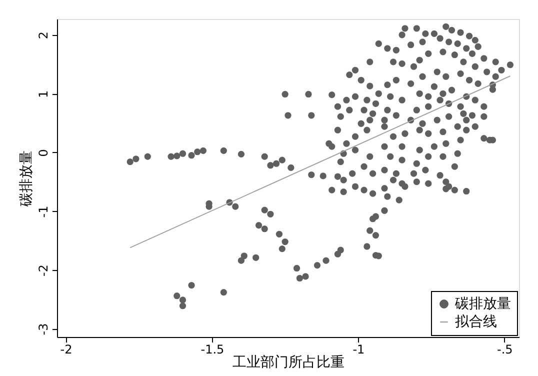 The image size is (538, 376). Describe the element at coordinates (504, 349) in the screenshot. I see `x-tick-label: -.5` at that location.